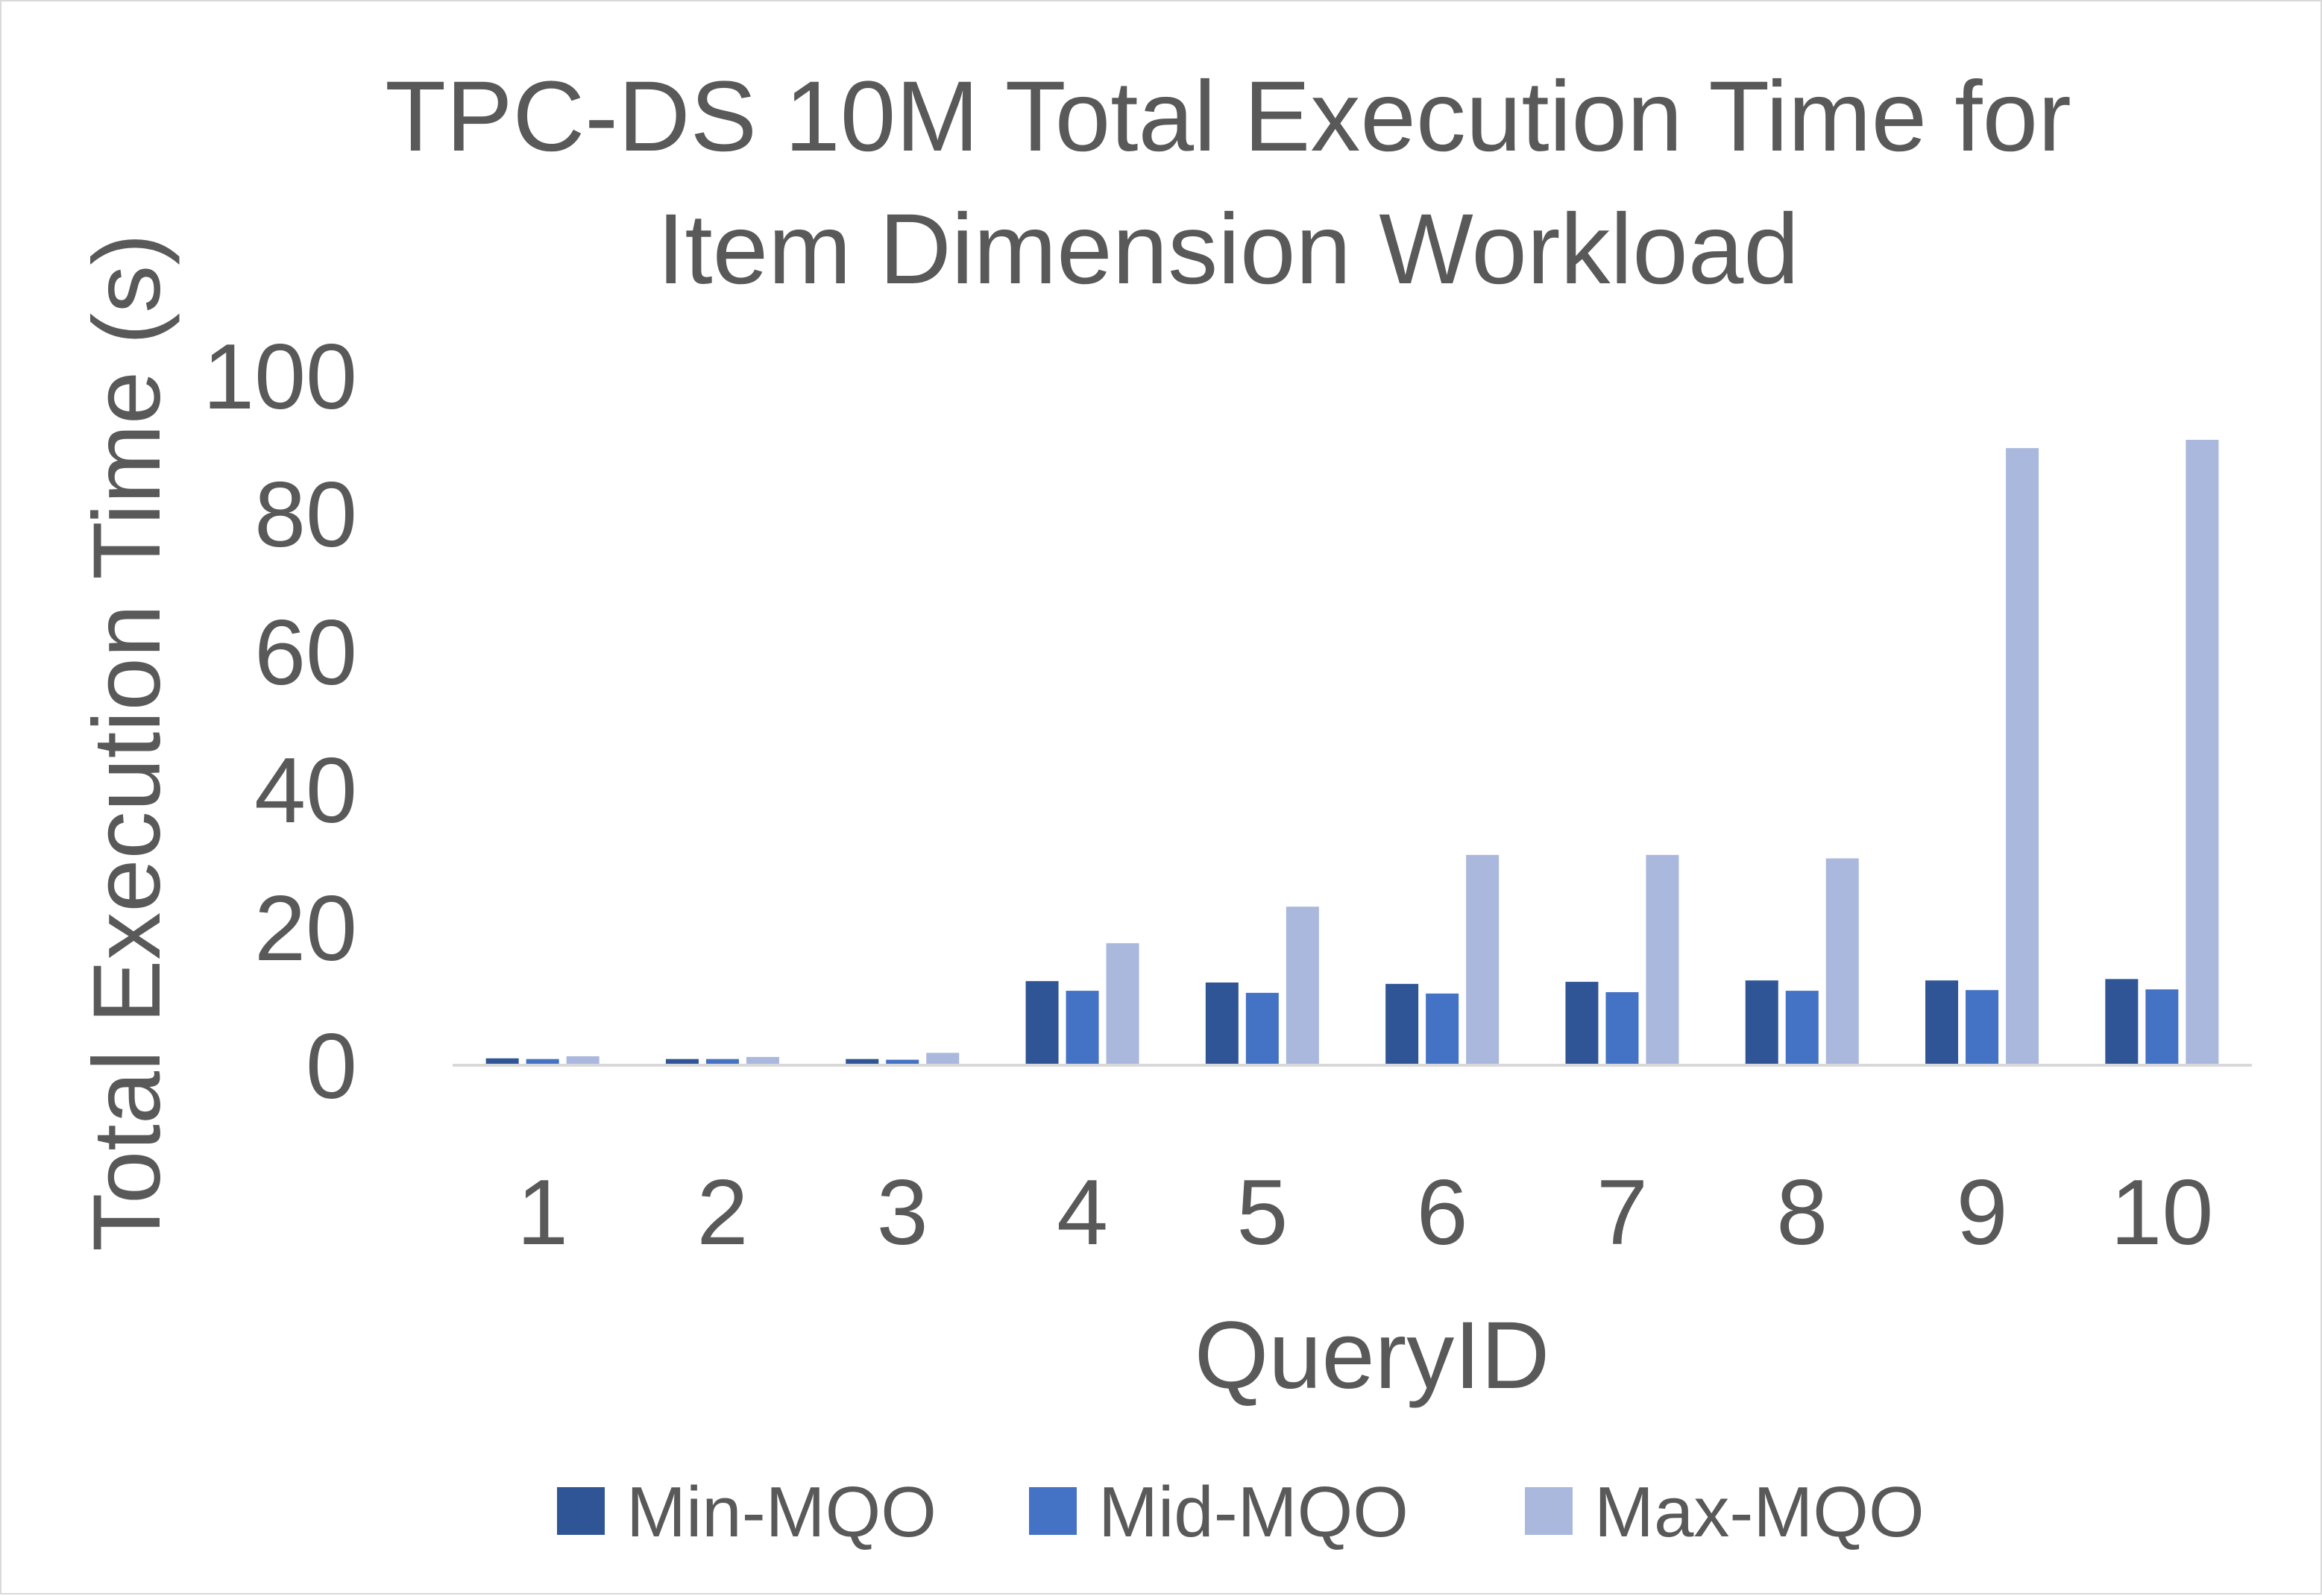  I want to click on legend-swatch-max-mqo, so click(1549, 1511).